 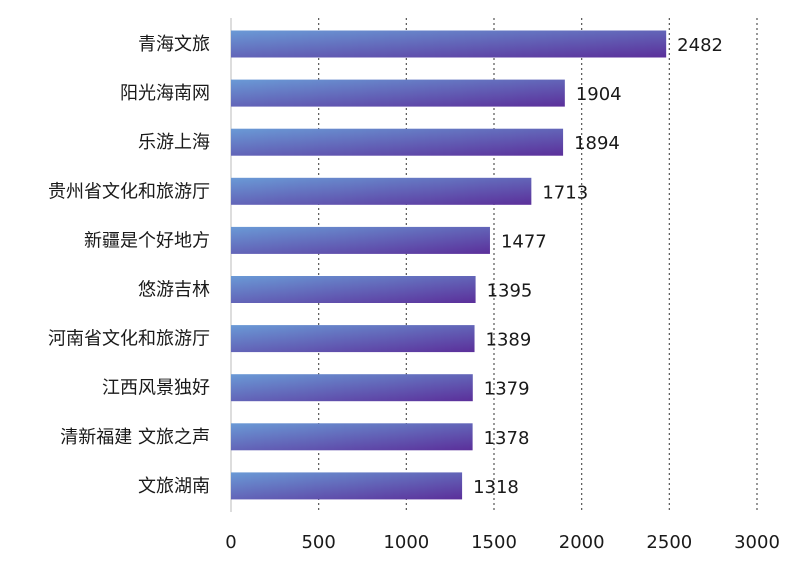 I want to click on category-label: 悠游吉林, so click(x=174, y=290).